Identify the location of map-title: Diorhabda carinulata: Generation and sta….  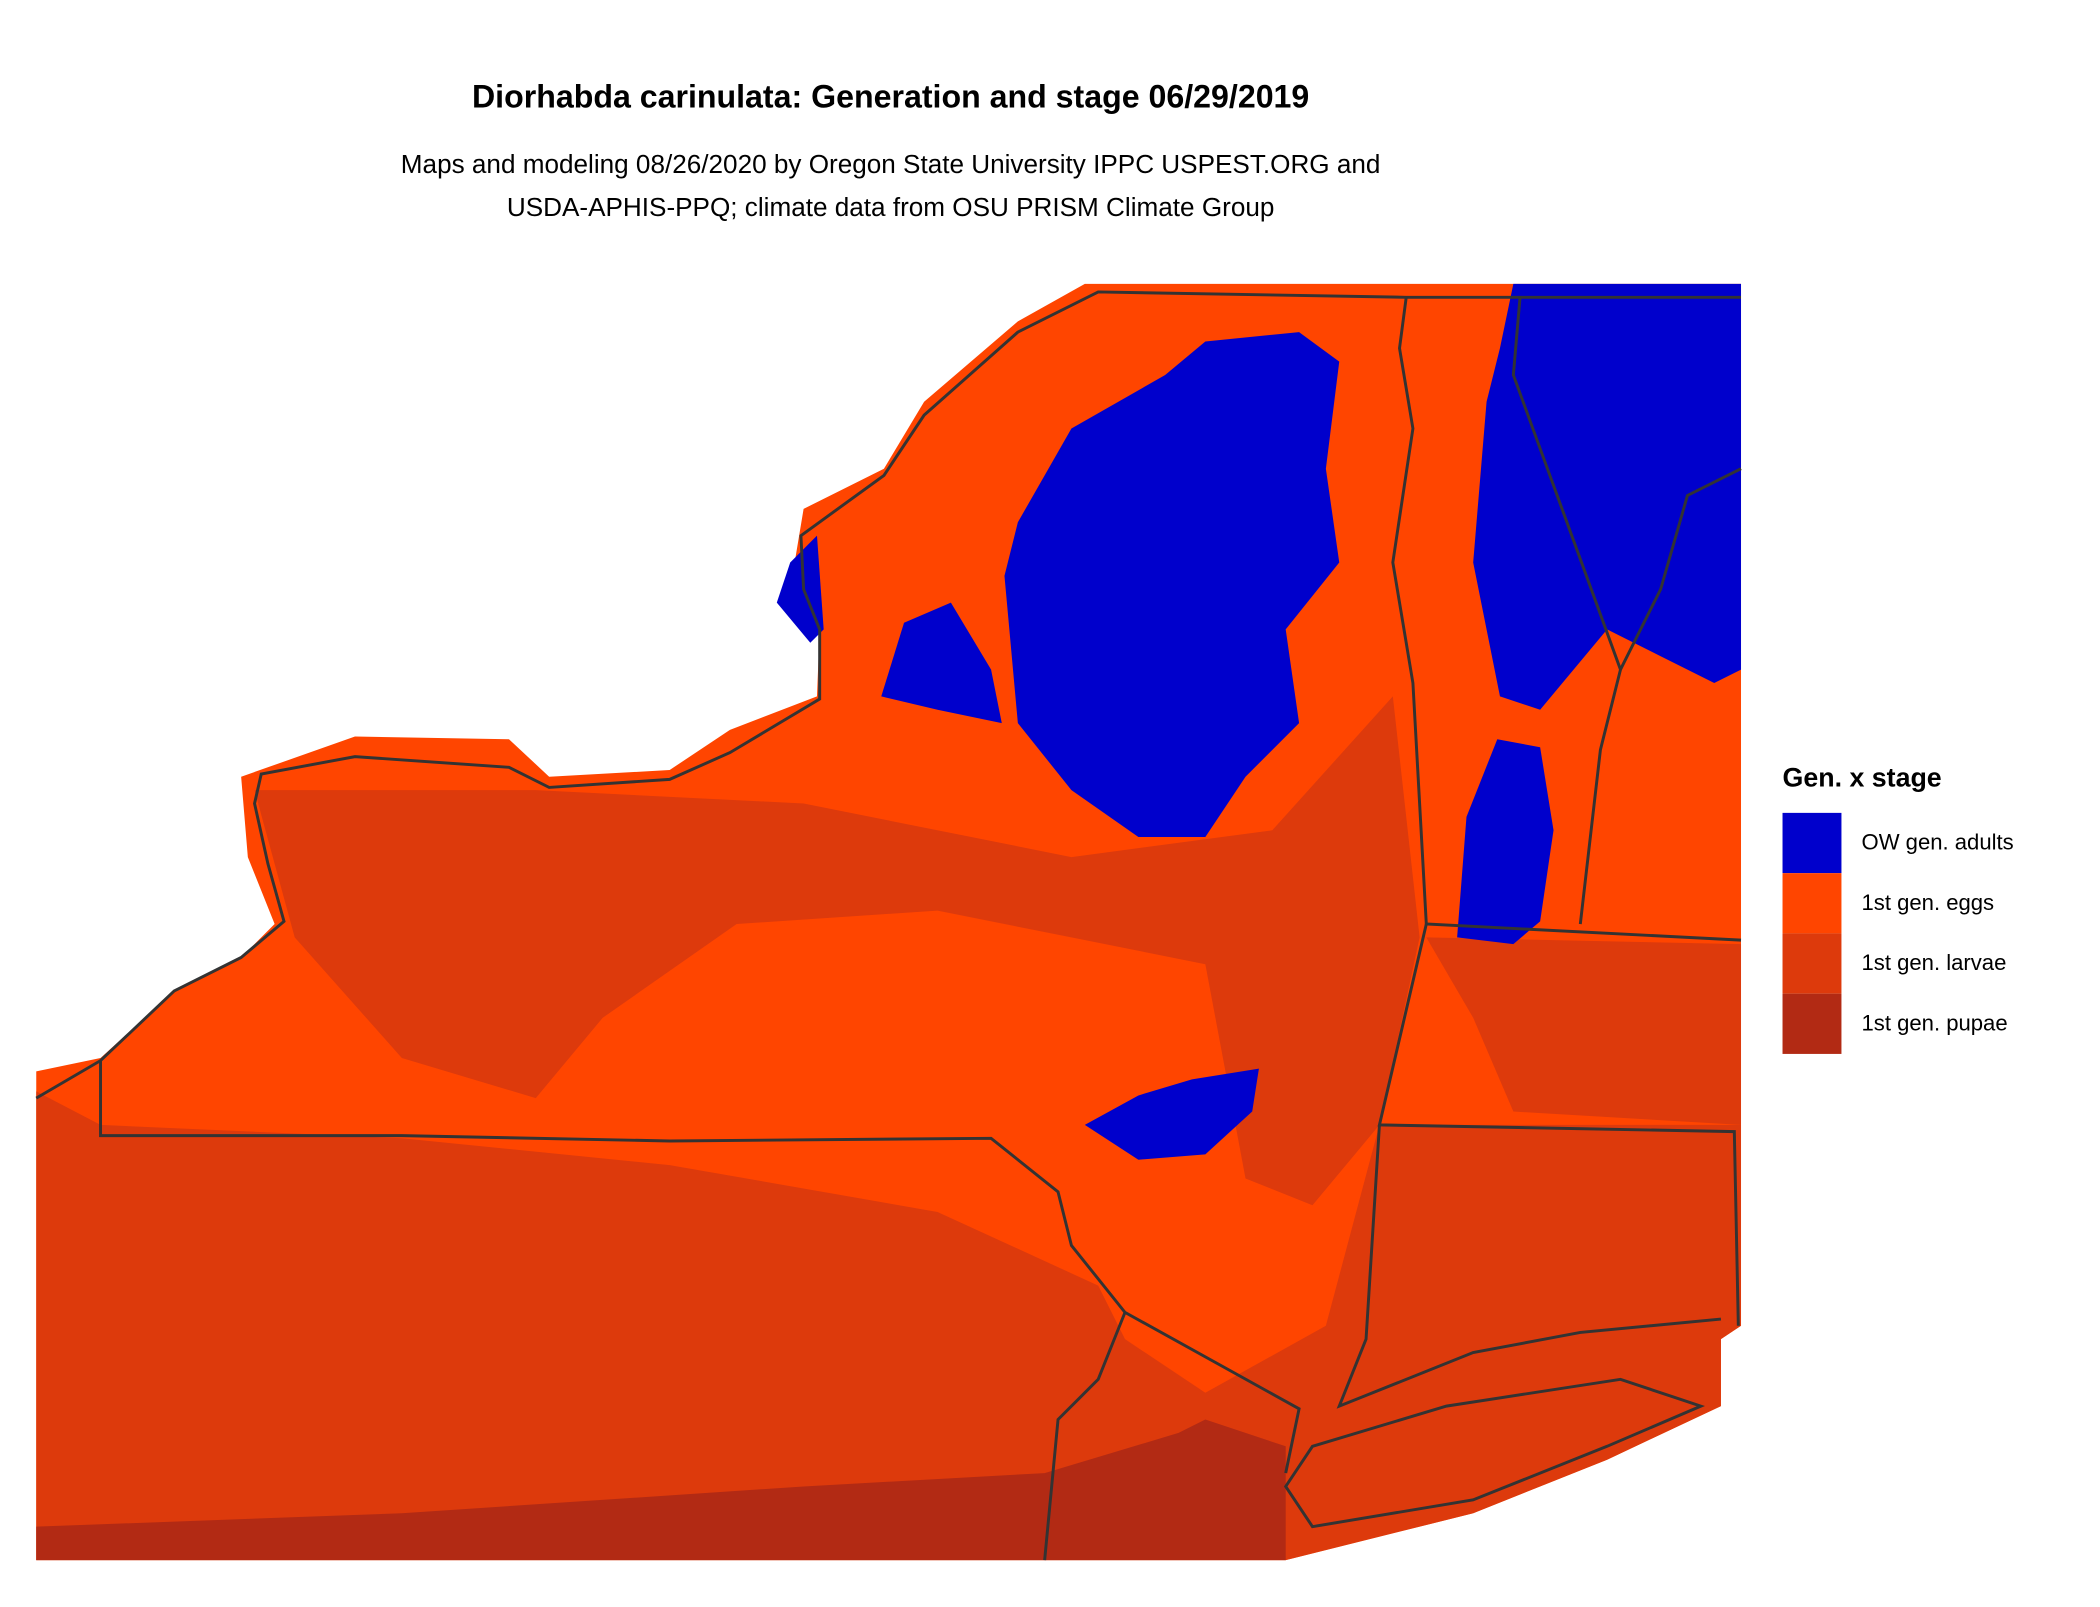
(890, 97).